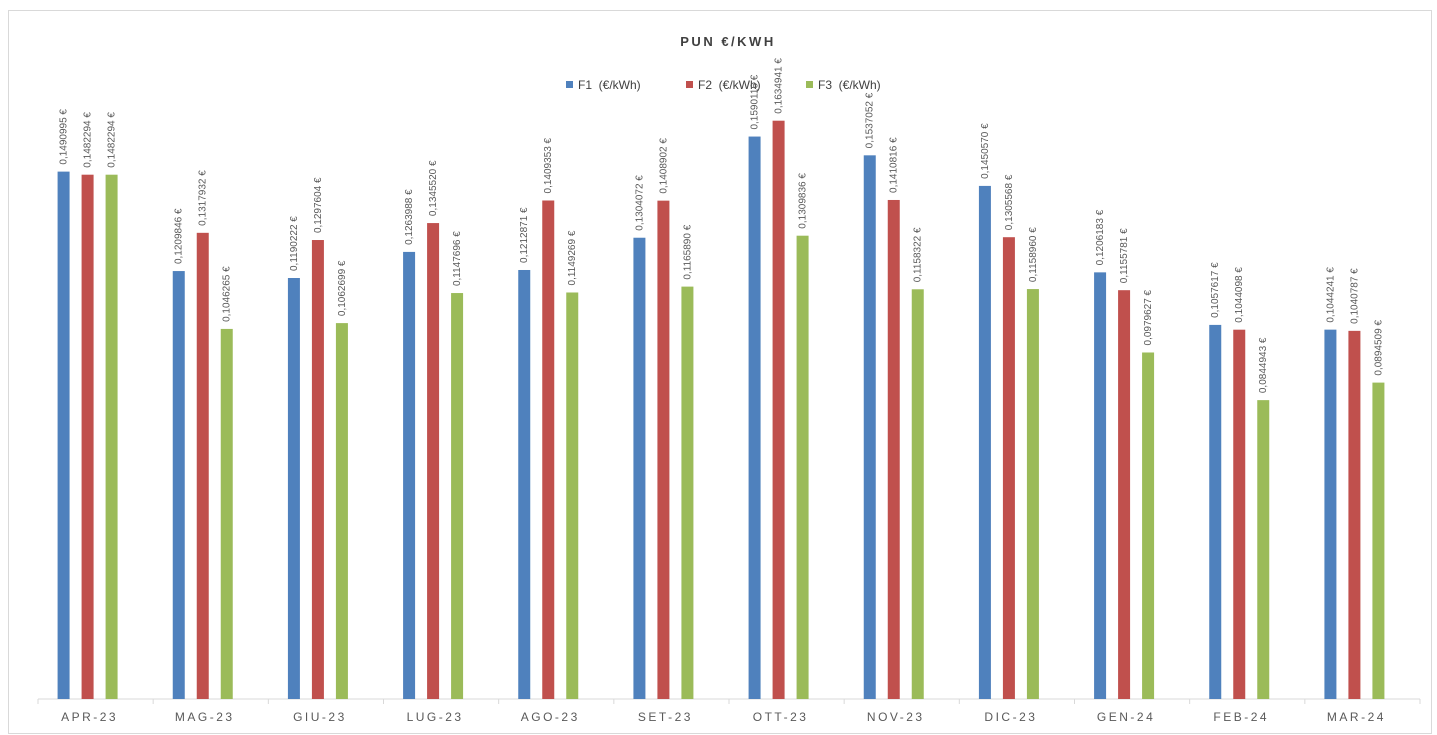  What do you see at coordinates (1356, 717) in the screenshot?
I see `x-tick-label: MAR-24` at bounding box center [1356, 717].